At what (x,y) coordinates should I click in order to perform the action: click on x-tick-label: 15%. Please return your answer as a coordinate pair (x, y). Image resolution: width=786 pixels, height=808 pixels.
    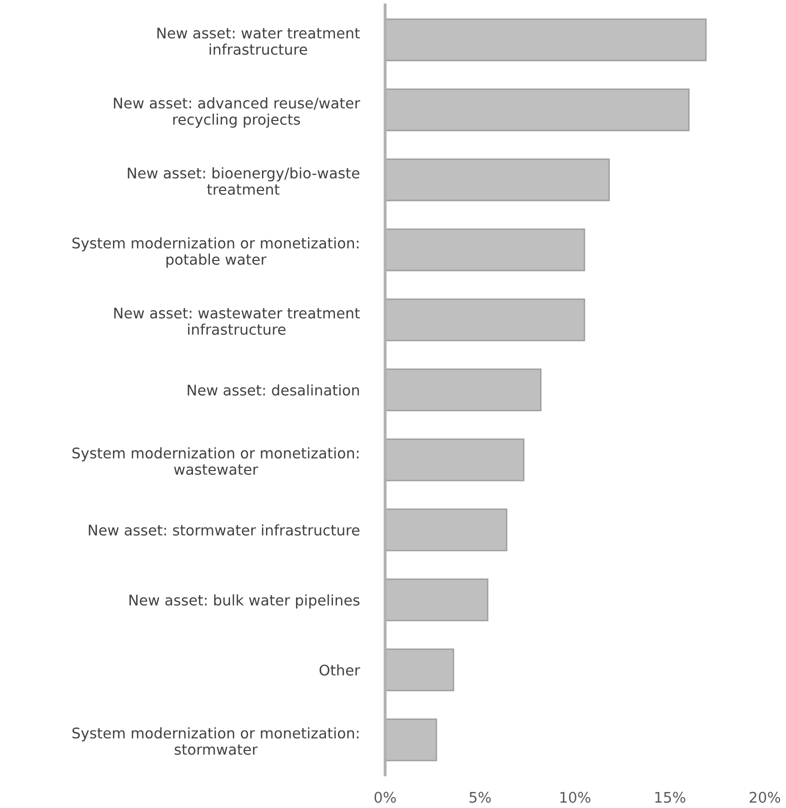
    Looking at the image, I should click on (670, 797).